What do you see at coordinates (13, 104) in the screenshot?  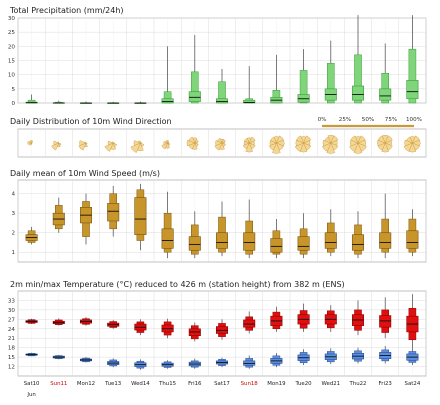 I see `precip-ytick-label: 0` at bounding box center [13, 104].